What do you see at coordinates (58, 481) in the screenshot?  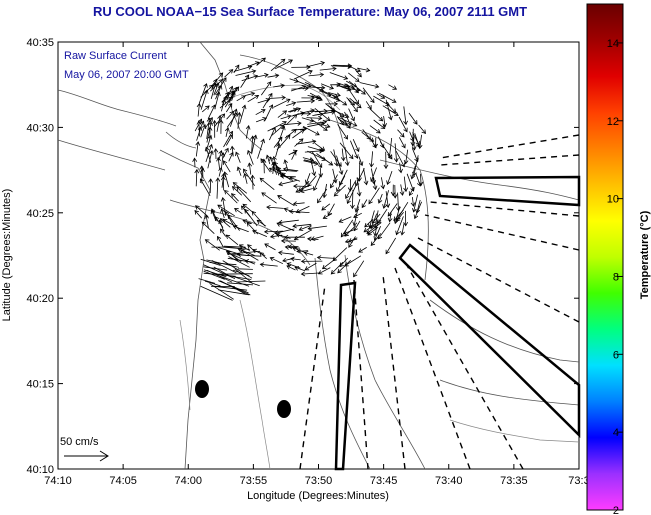 I see `x-tick-label: 74:10` at bounding box center [58, 481].